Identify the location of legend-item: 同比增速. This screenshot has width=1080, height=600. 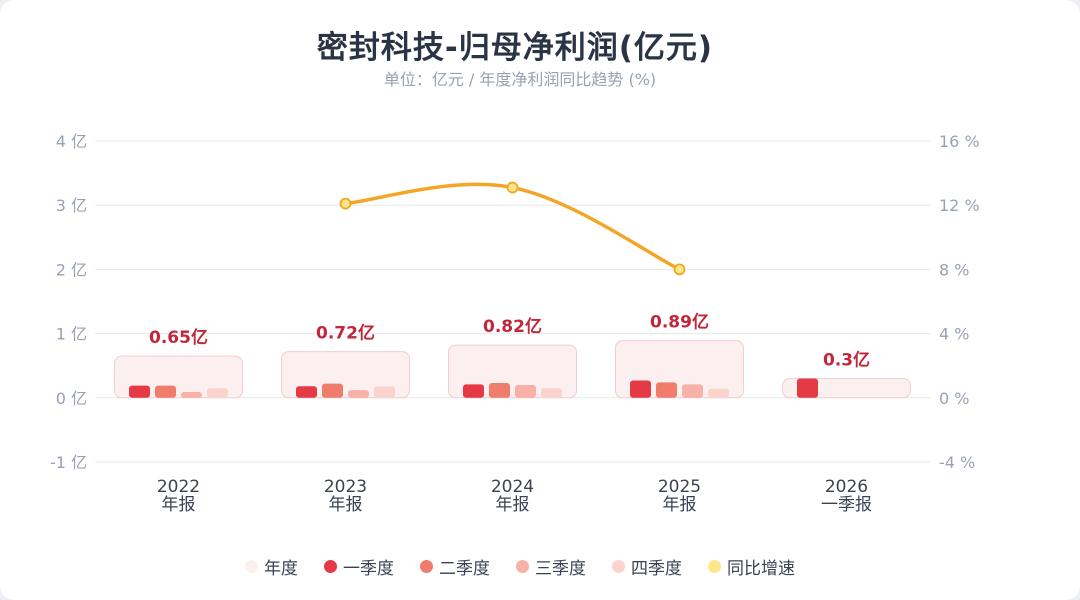
(751, 566).